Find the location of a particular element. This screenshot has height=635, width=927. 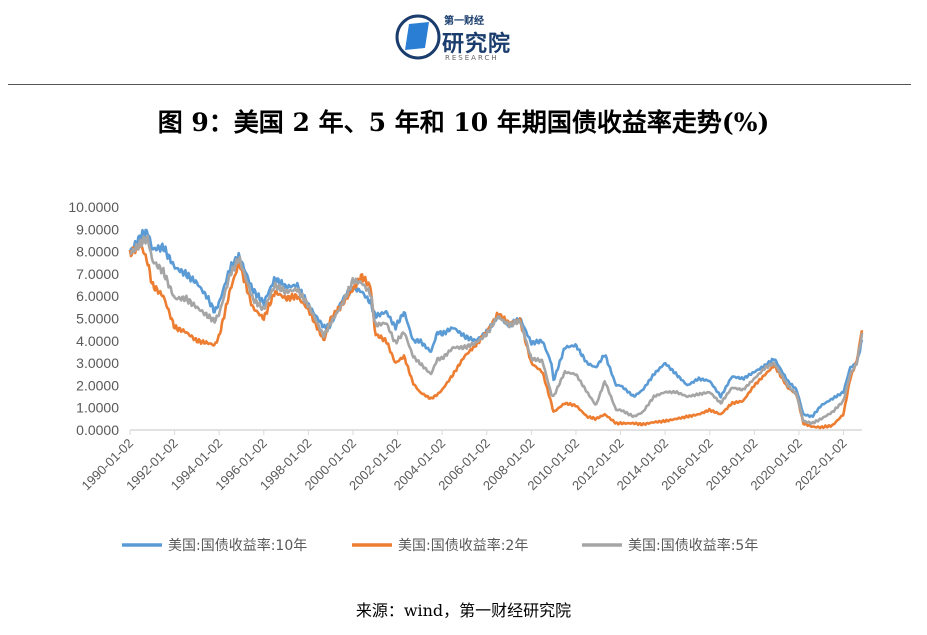

legend-label: 美国:国债收益率:2年 is located at coordinates (463, 545).